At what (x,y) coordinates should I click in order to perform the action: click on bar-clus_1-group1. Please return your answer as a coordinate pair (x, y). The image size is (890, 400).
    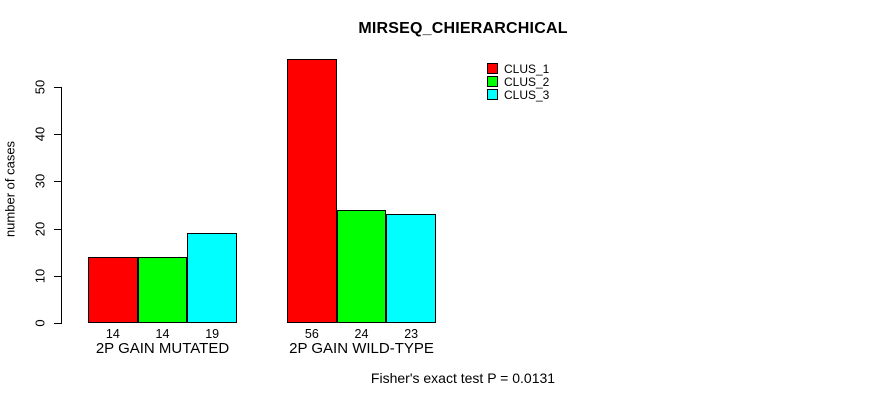
    Looking at the image, I should click on (113, 289).